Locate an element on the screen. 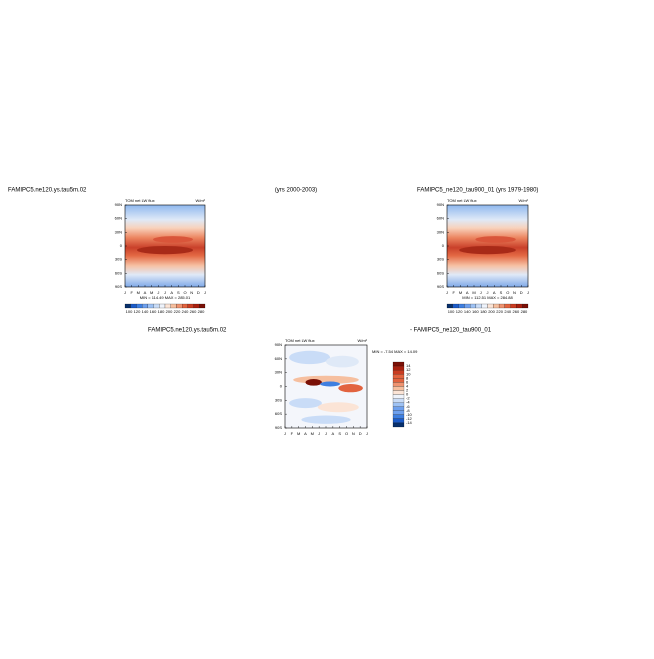 Image resolution: width=654 pixels, height=659 pixels. stats: MIN = 112.51 MAX = 284.88 is located at coordinates (487, 297).